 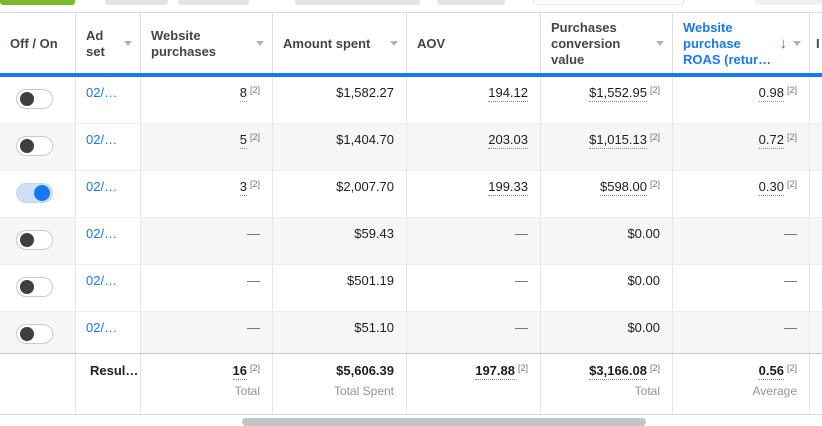 What do you see at coordinates (247, 391) in the screenshot?
I see `results-sublabel: Total` at bounding box center [247, 391].